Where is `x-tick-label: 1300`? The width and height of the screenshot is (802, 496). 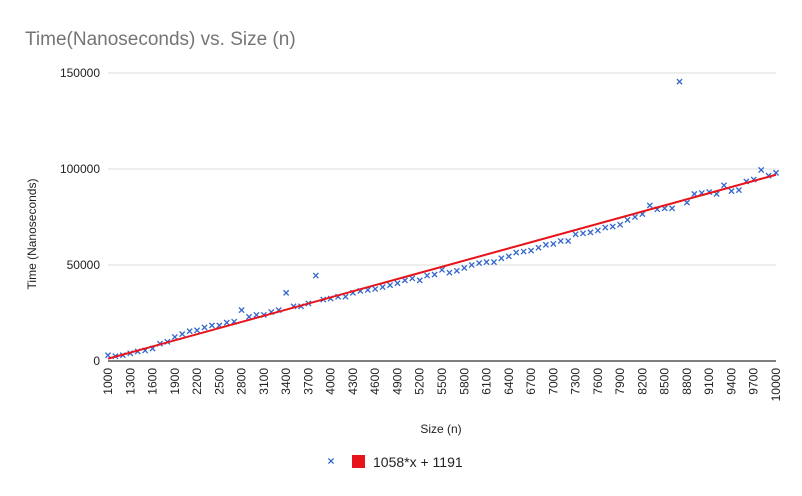 x-tick-label: 1300 is located at coordinates (130, 381).